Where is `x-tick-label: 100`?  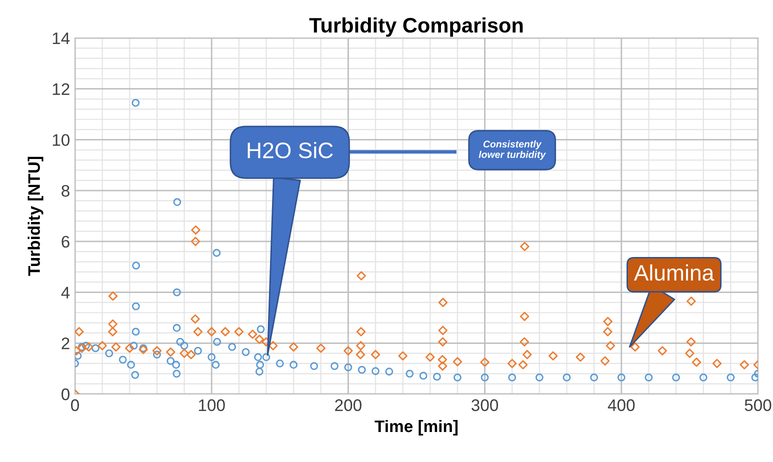 x-tick-label: 100 is located at coordinates (211, 405).